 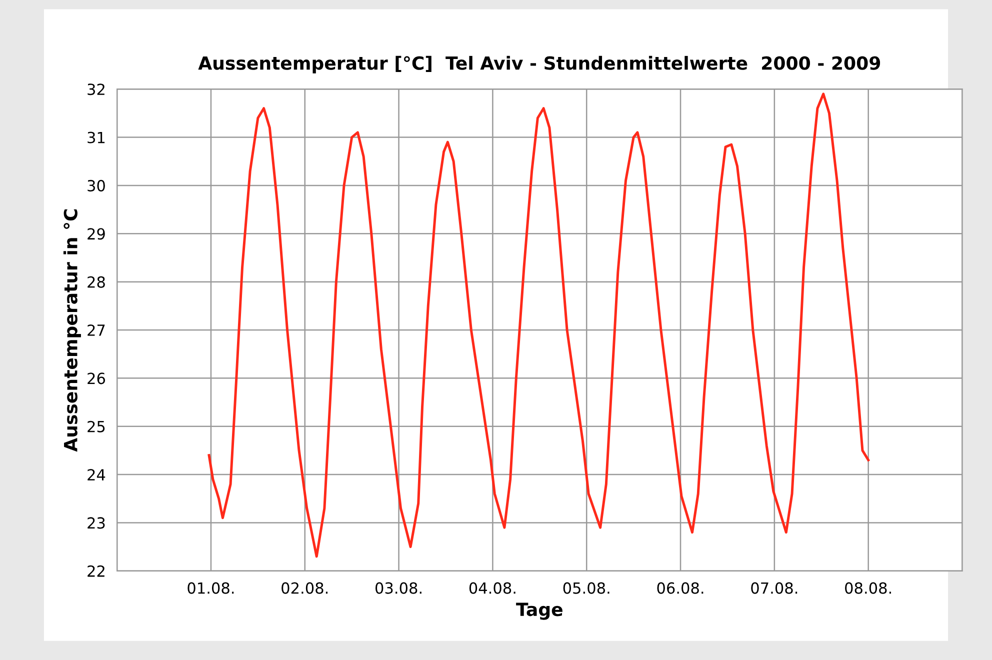 What do you see at coordinates (72, 330) in the screenshot?
I see `y-axis-title: Aussentemperatur in °C` at bounding box center [72, 330].